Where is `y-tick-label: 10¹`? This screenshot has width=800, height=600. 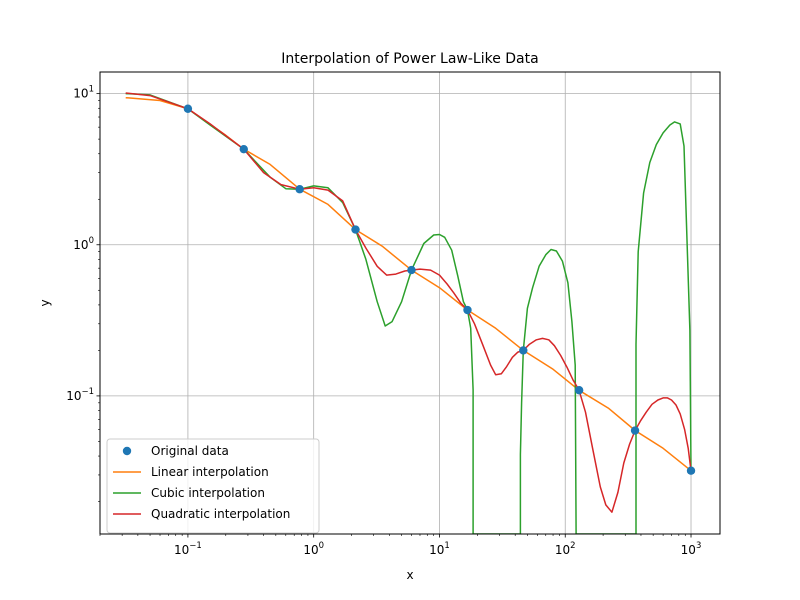
y-tick-label: 10¹ is located at coordinates (83, 93).